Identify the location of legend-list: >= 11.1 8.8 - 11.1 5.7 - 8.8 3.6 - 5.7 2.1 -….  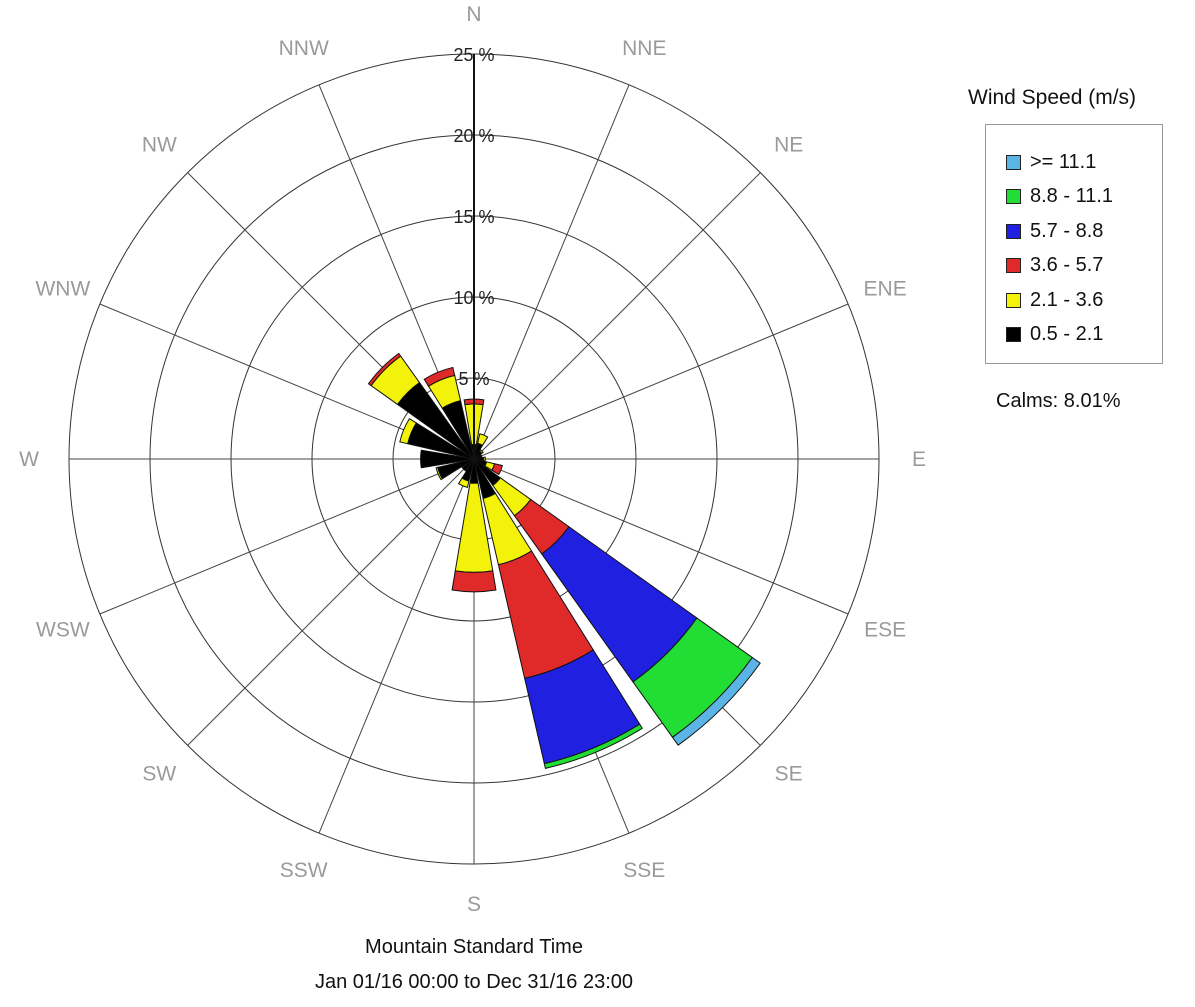
(1074, 238).